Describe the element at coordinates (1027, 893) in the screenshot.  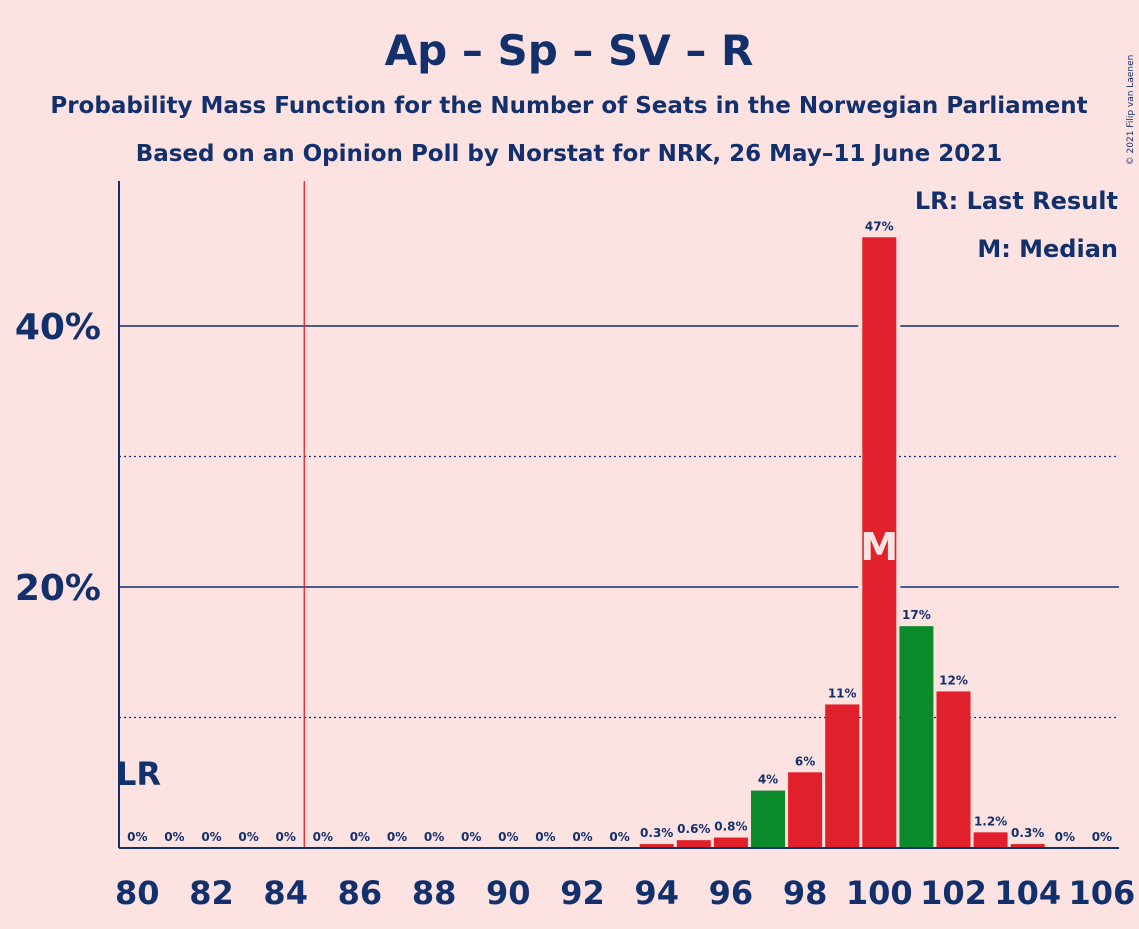
I see `x-tick-label: 104` at that location.